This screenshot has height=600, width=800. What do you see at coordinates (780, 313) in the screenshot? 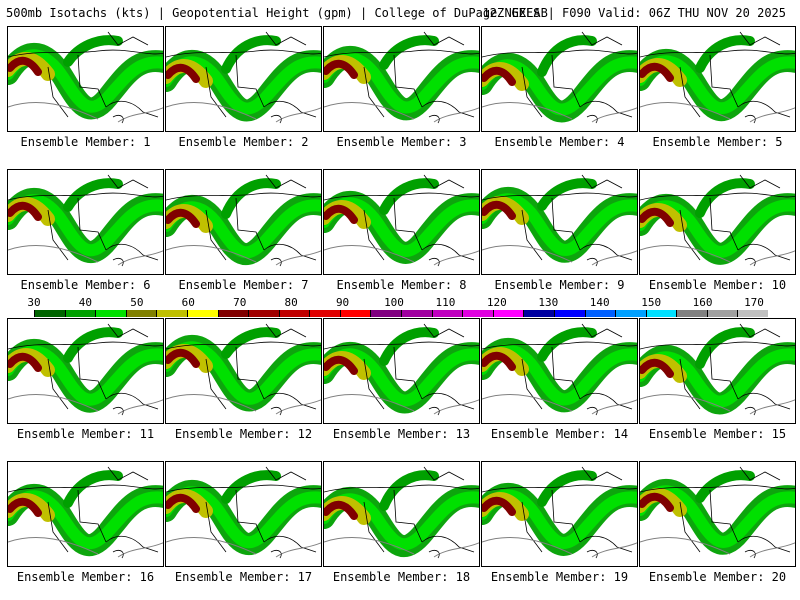
I see `colorbar-right-arrow` at bounding box center [780, 313].